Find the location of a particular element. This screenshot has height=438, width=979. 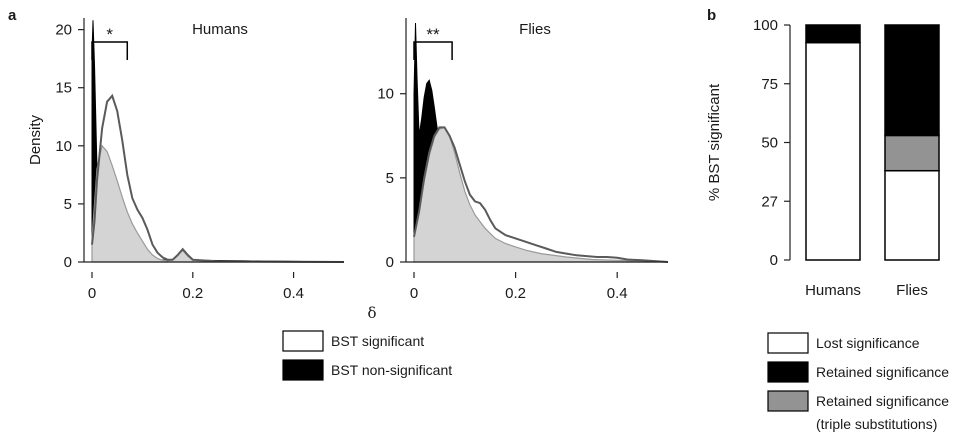

humans-y-tick-label: 0 is located at coordinates (68, 262).